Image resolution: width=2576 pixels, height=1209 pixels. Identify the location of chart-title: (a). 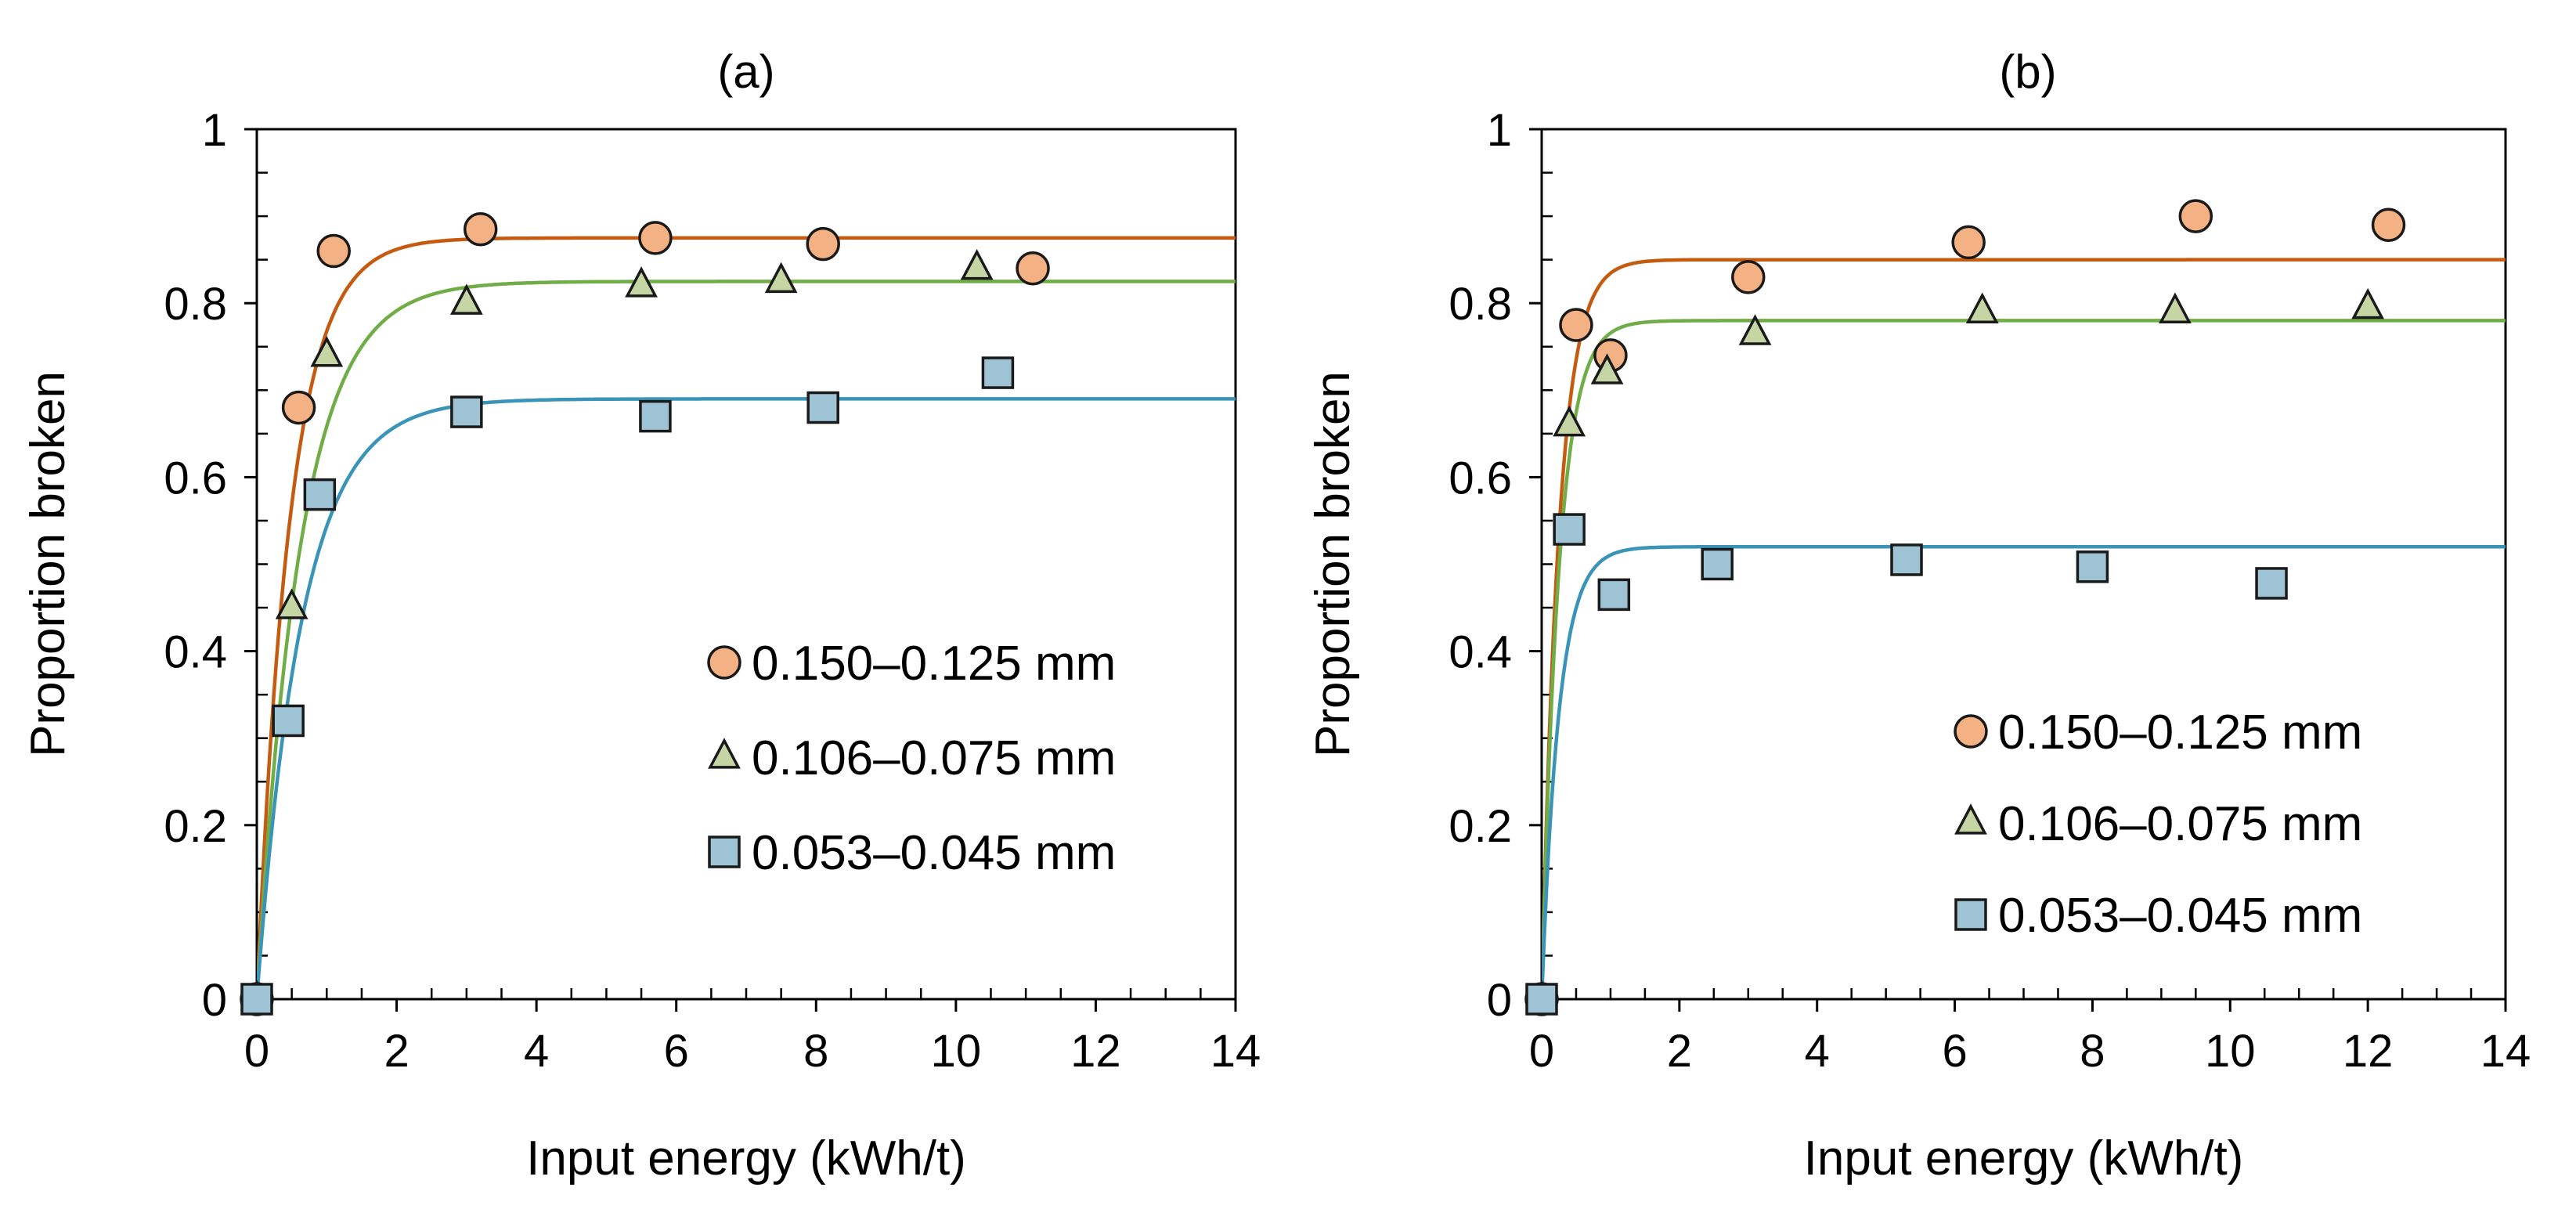
(745, 71).